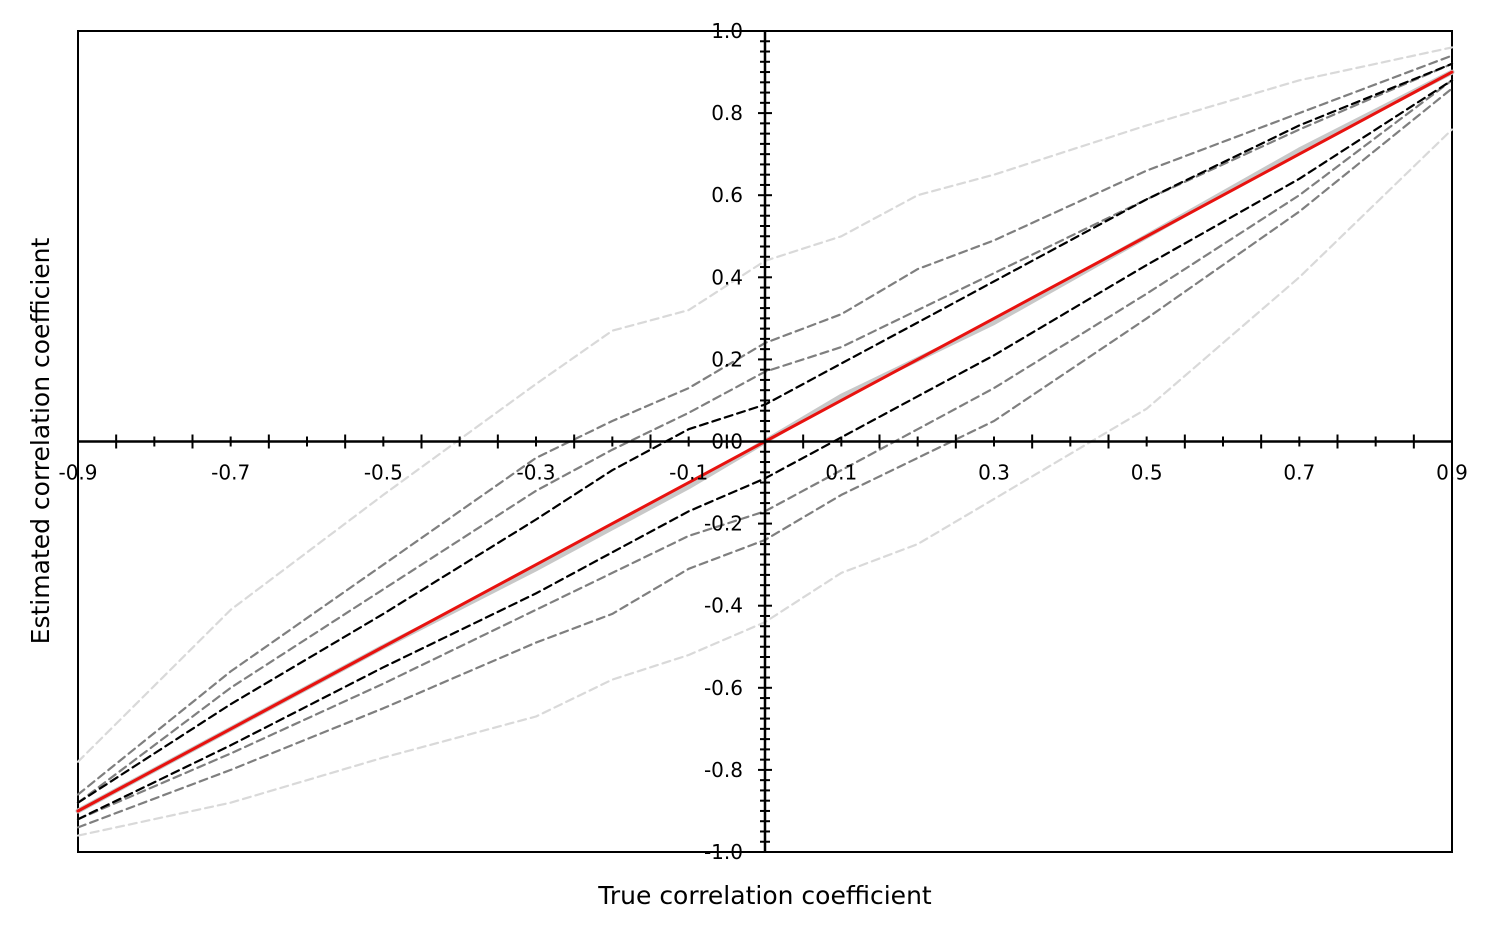  What do you see at coordinates (727, 195) in the screenshot?
I see `y-tick-label: 0.6` at bounding box center [727, 195].